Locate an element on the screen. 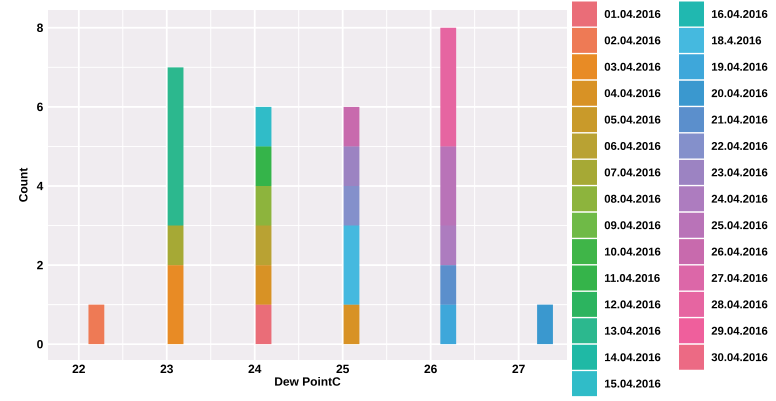  legend-label: 27.04.2016 is located at coordinates (740, 278).